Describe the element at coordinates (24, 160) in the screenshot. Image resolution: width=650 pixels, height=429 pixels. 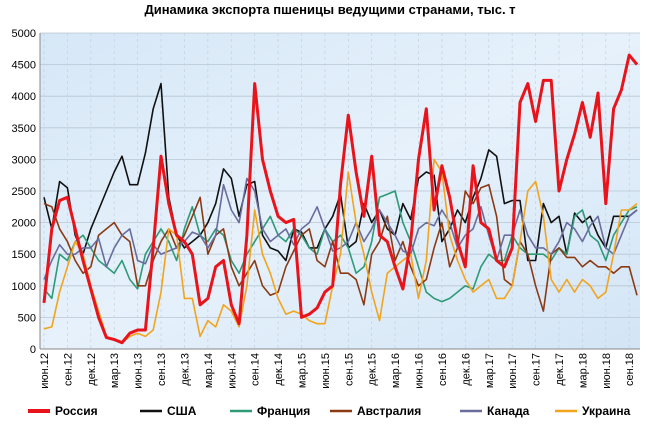
I see `y-tick-label: 3000` at that location.